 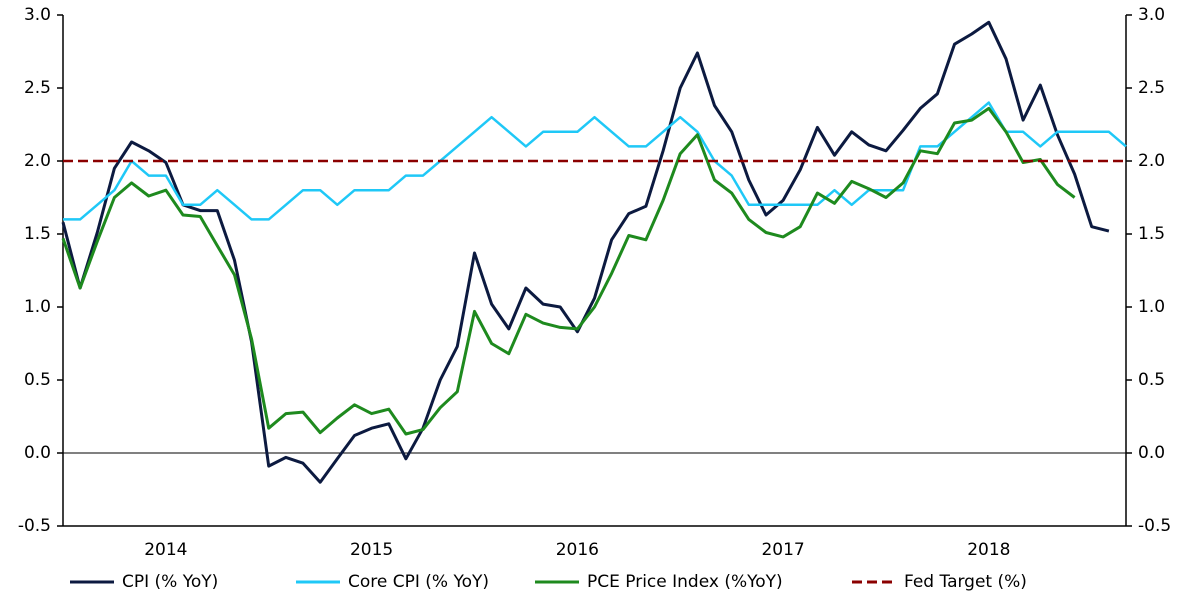 What do you see at coordinates (1151, 380) in the screenshot?
I see `y2-tick-label: 0.5` at bounding box center [1151, 380].